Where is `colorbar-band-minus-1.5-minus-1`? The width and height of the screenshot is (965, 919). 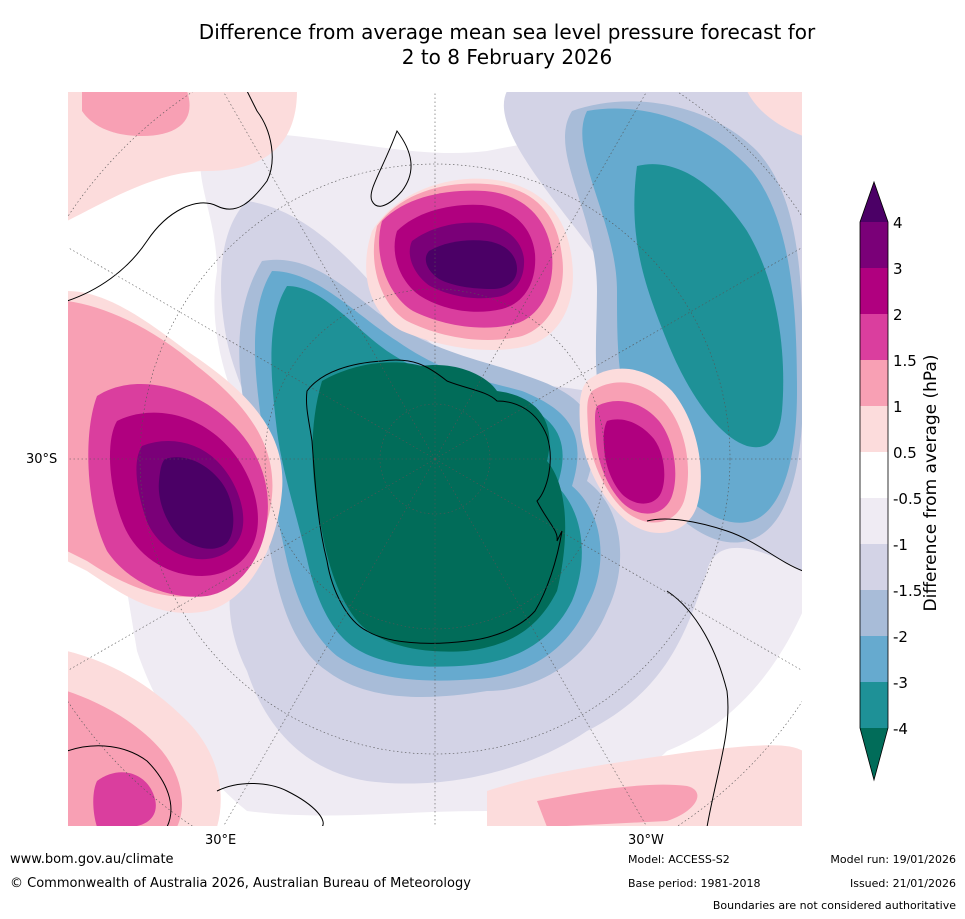
colorbar-band-minus-1.5-minus-1 is located at coordinates (874, 567).